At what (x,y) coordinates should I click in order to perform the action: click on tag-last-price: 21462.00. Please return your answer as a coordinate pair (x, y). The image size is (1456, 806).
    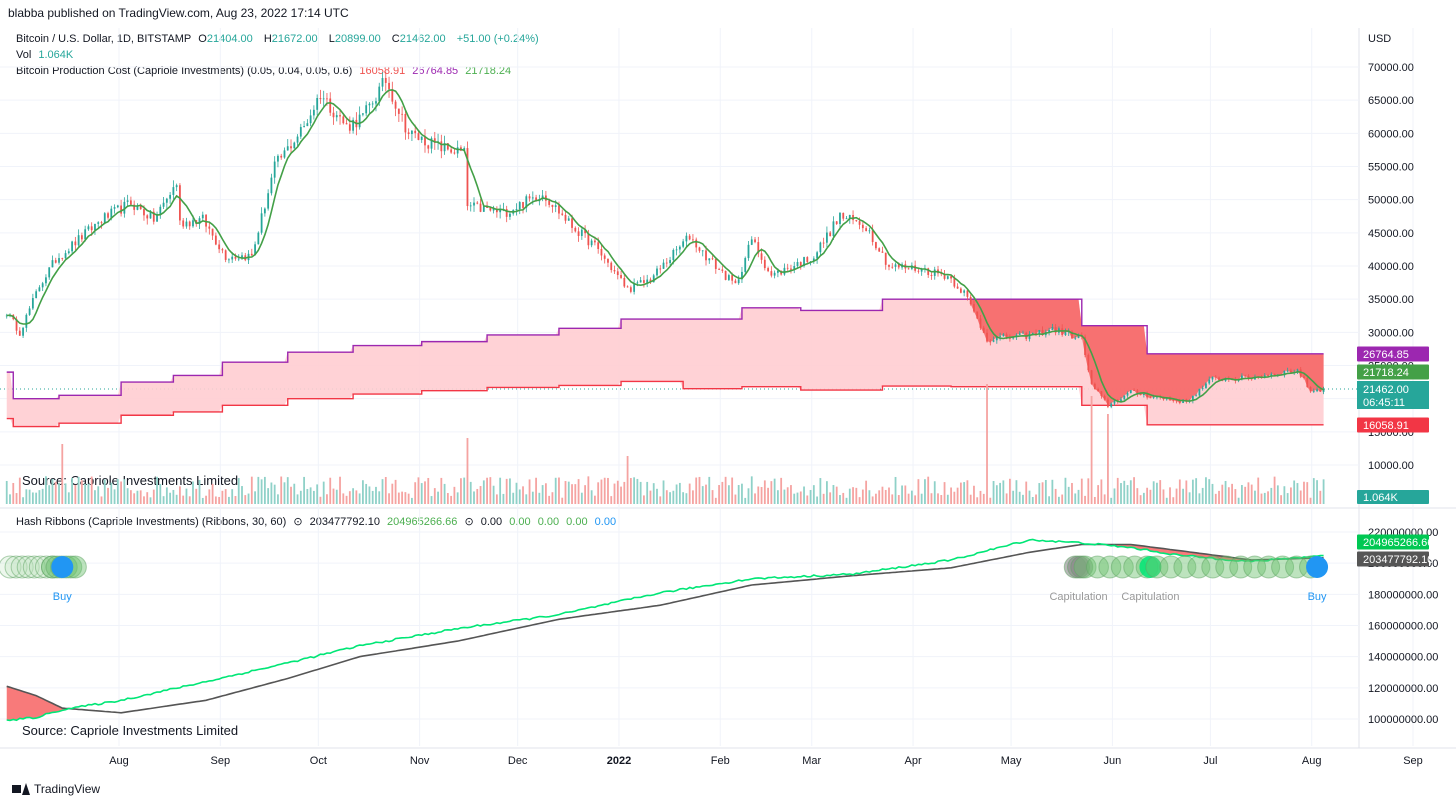
    Looking at the image, I should click on (1386, 390).